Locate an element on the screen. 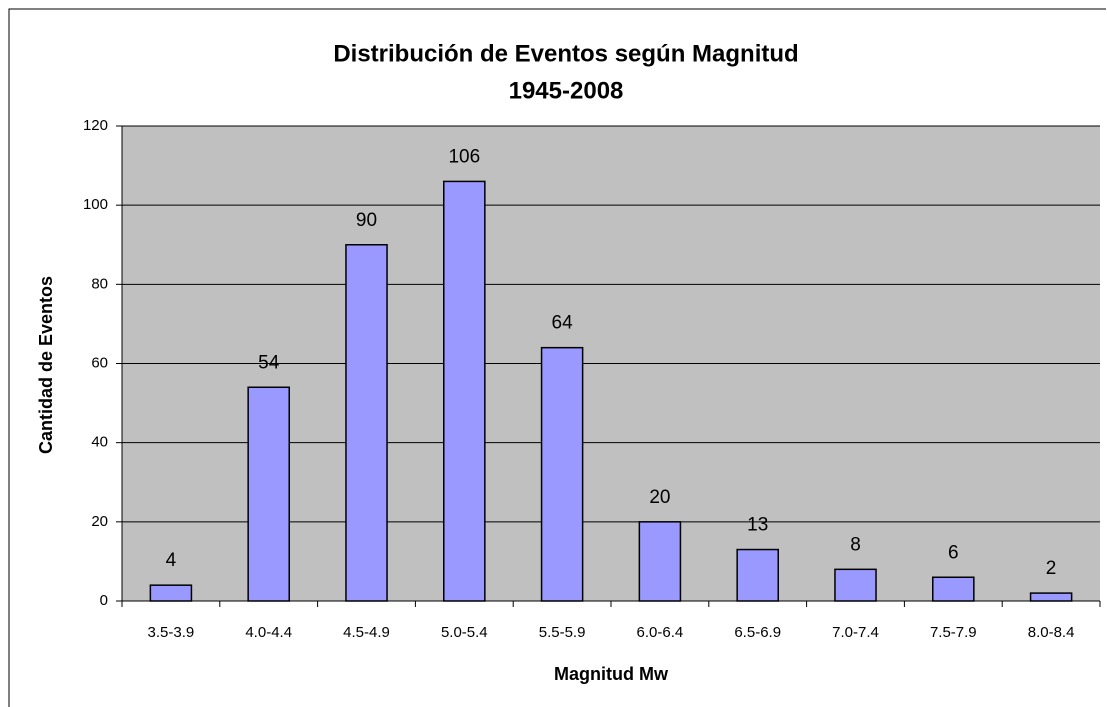 Image resolution: width=1107 pixels, height=707 pixels. chart-title: Distribución de Eventos según Magnitud is located at coordinates (565, 53).